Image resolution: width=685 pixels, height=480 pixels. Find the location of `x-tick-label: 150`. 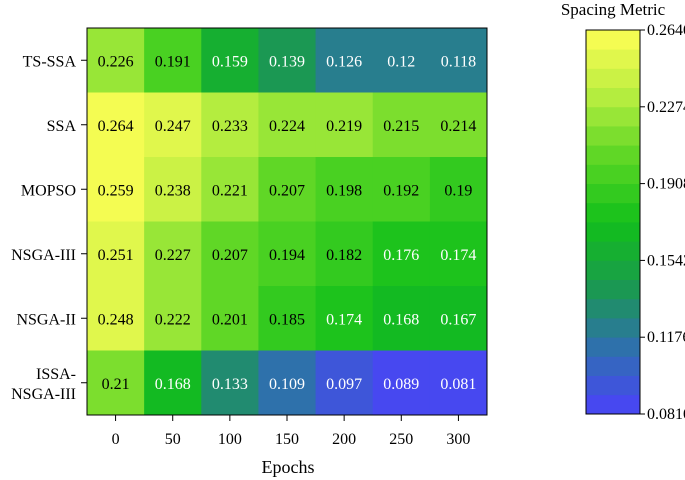

x-tick-label: 150 is located at coordinates (287, 439).